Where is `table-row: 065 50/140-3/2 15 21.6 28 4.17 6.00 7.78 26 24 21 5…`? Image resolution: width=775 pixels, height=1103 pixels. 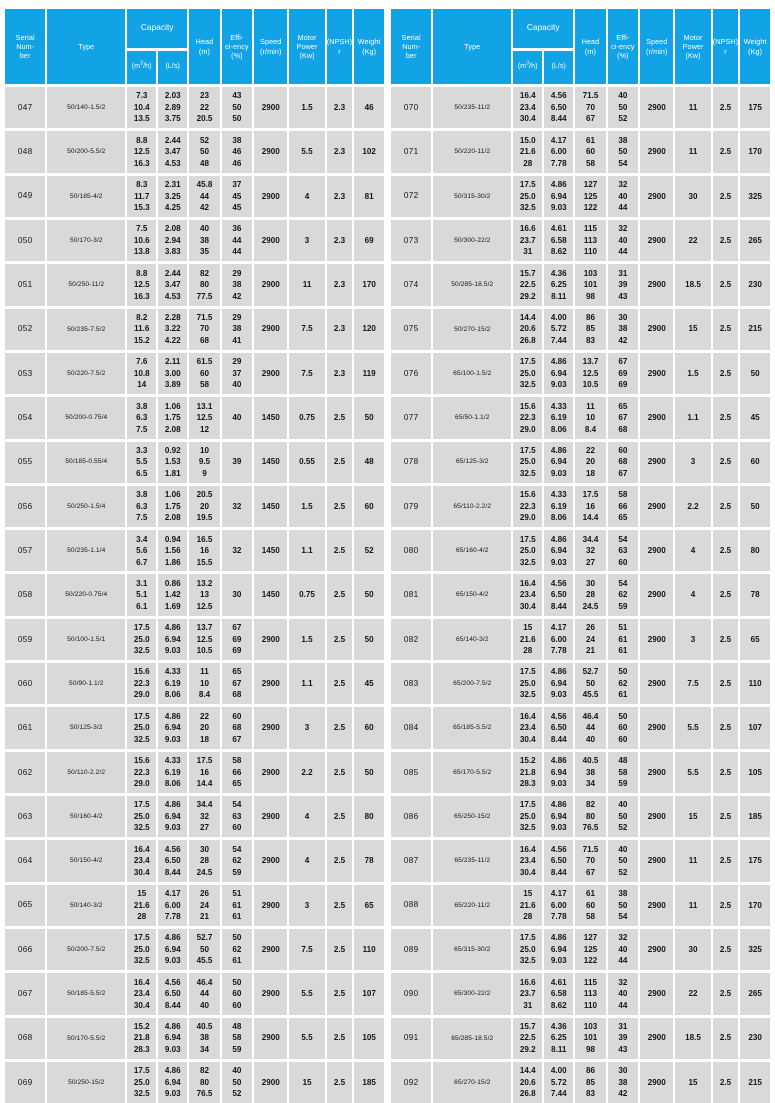 table-row: 065 50/140-3/2 15 21.6 28 4.17 6.00 7.78 26 24 21 5… is located at coordinates (194, 905).